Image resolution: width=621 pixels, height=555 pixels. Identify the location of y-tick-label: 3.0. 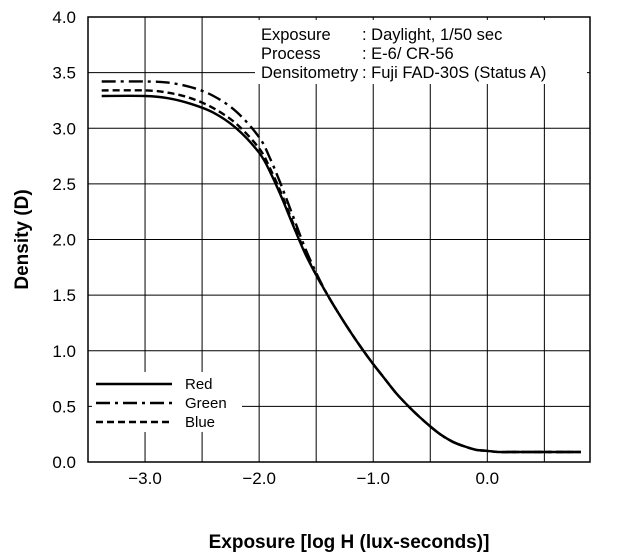
(64, 128).